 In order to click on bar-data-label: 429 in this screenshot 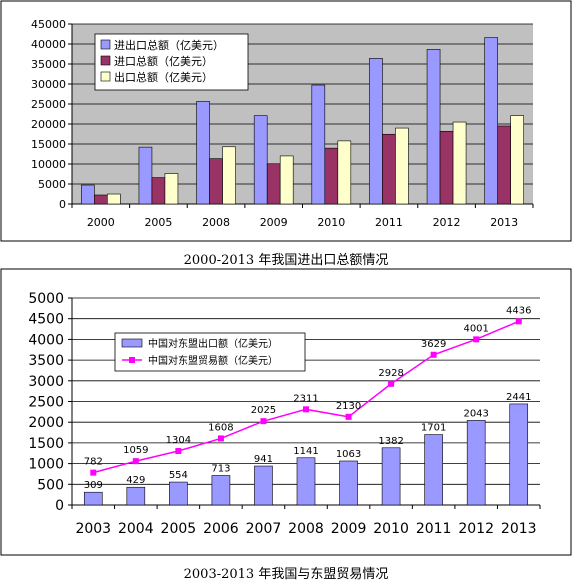, I will do `click(135, 480)`.